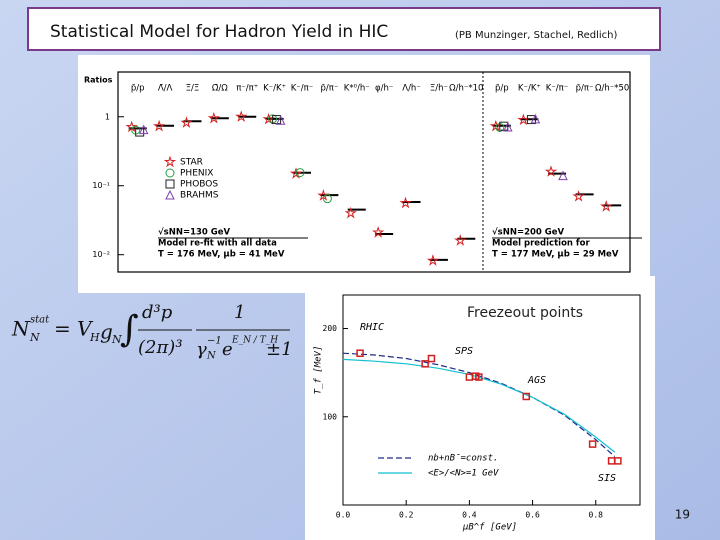 The image size is (720, 540). Describe the element at coordinates (74, 329) in the screenshot. I see `eq-part: = V` at that location.